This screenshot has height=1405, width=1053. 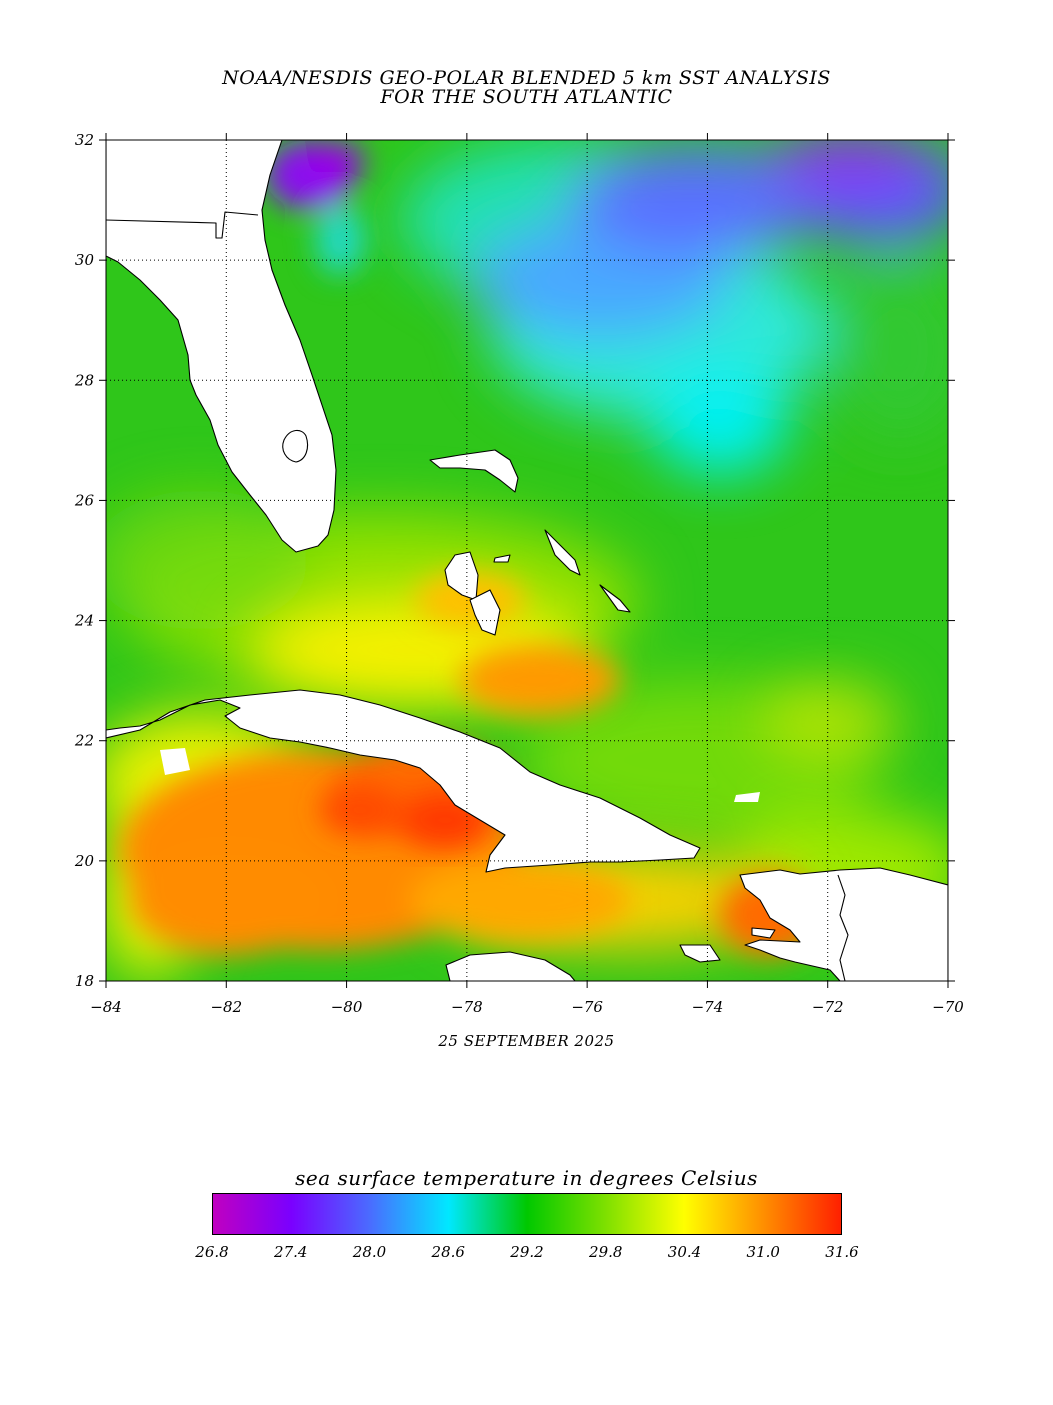 I want to click on colorbar, so click(x=527, y=1214).